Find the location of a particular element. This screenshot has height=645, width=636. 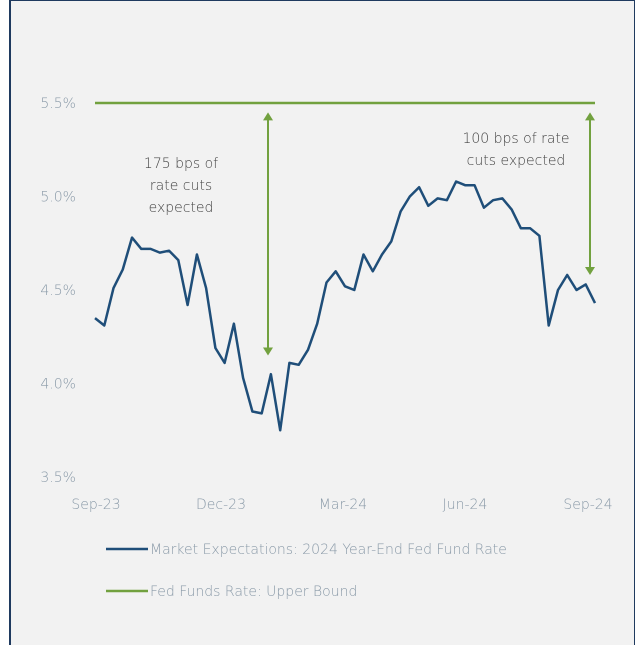

annotation-text: 175 bps of is located at coordinates (181, 164).